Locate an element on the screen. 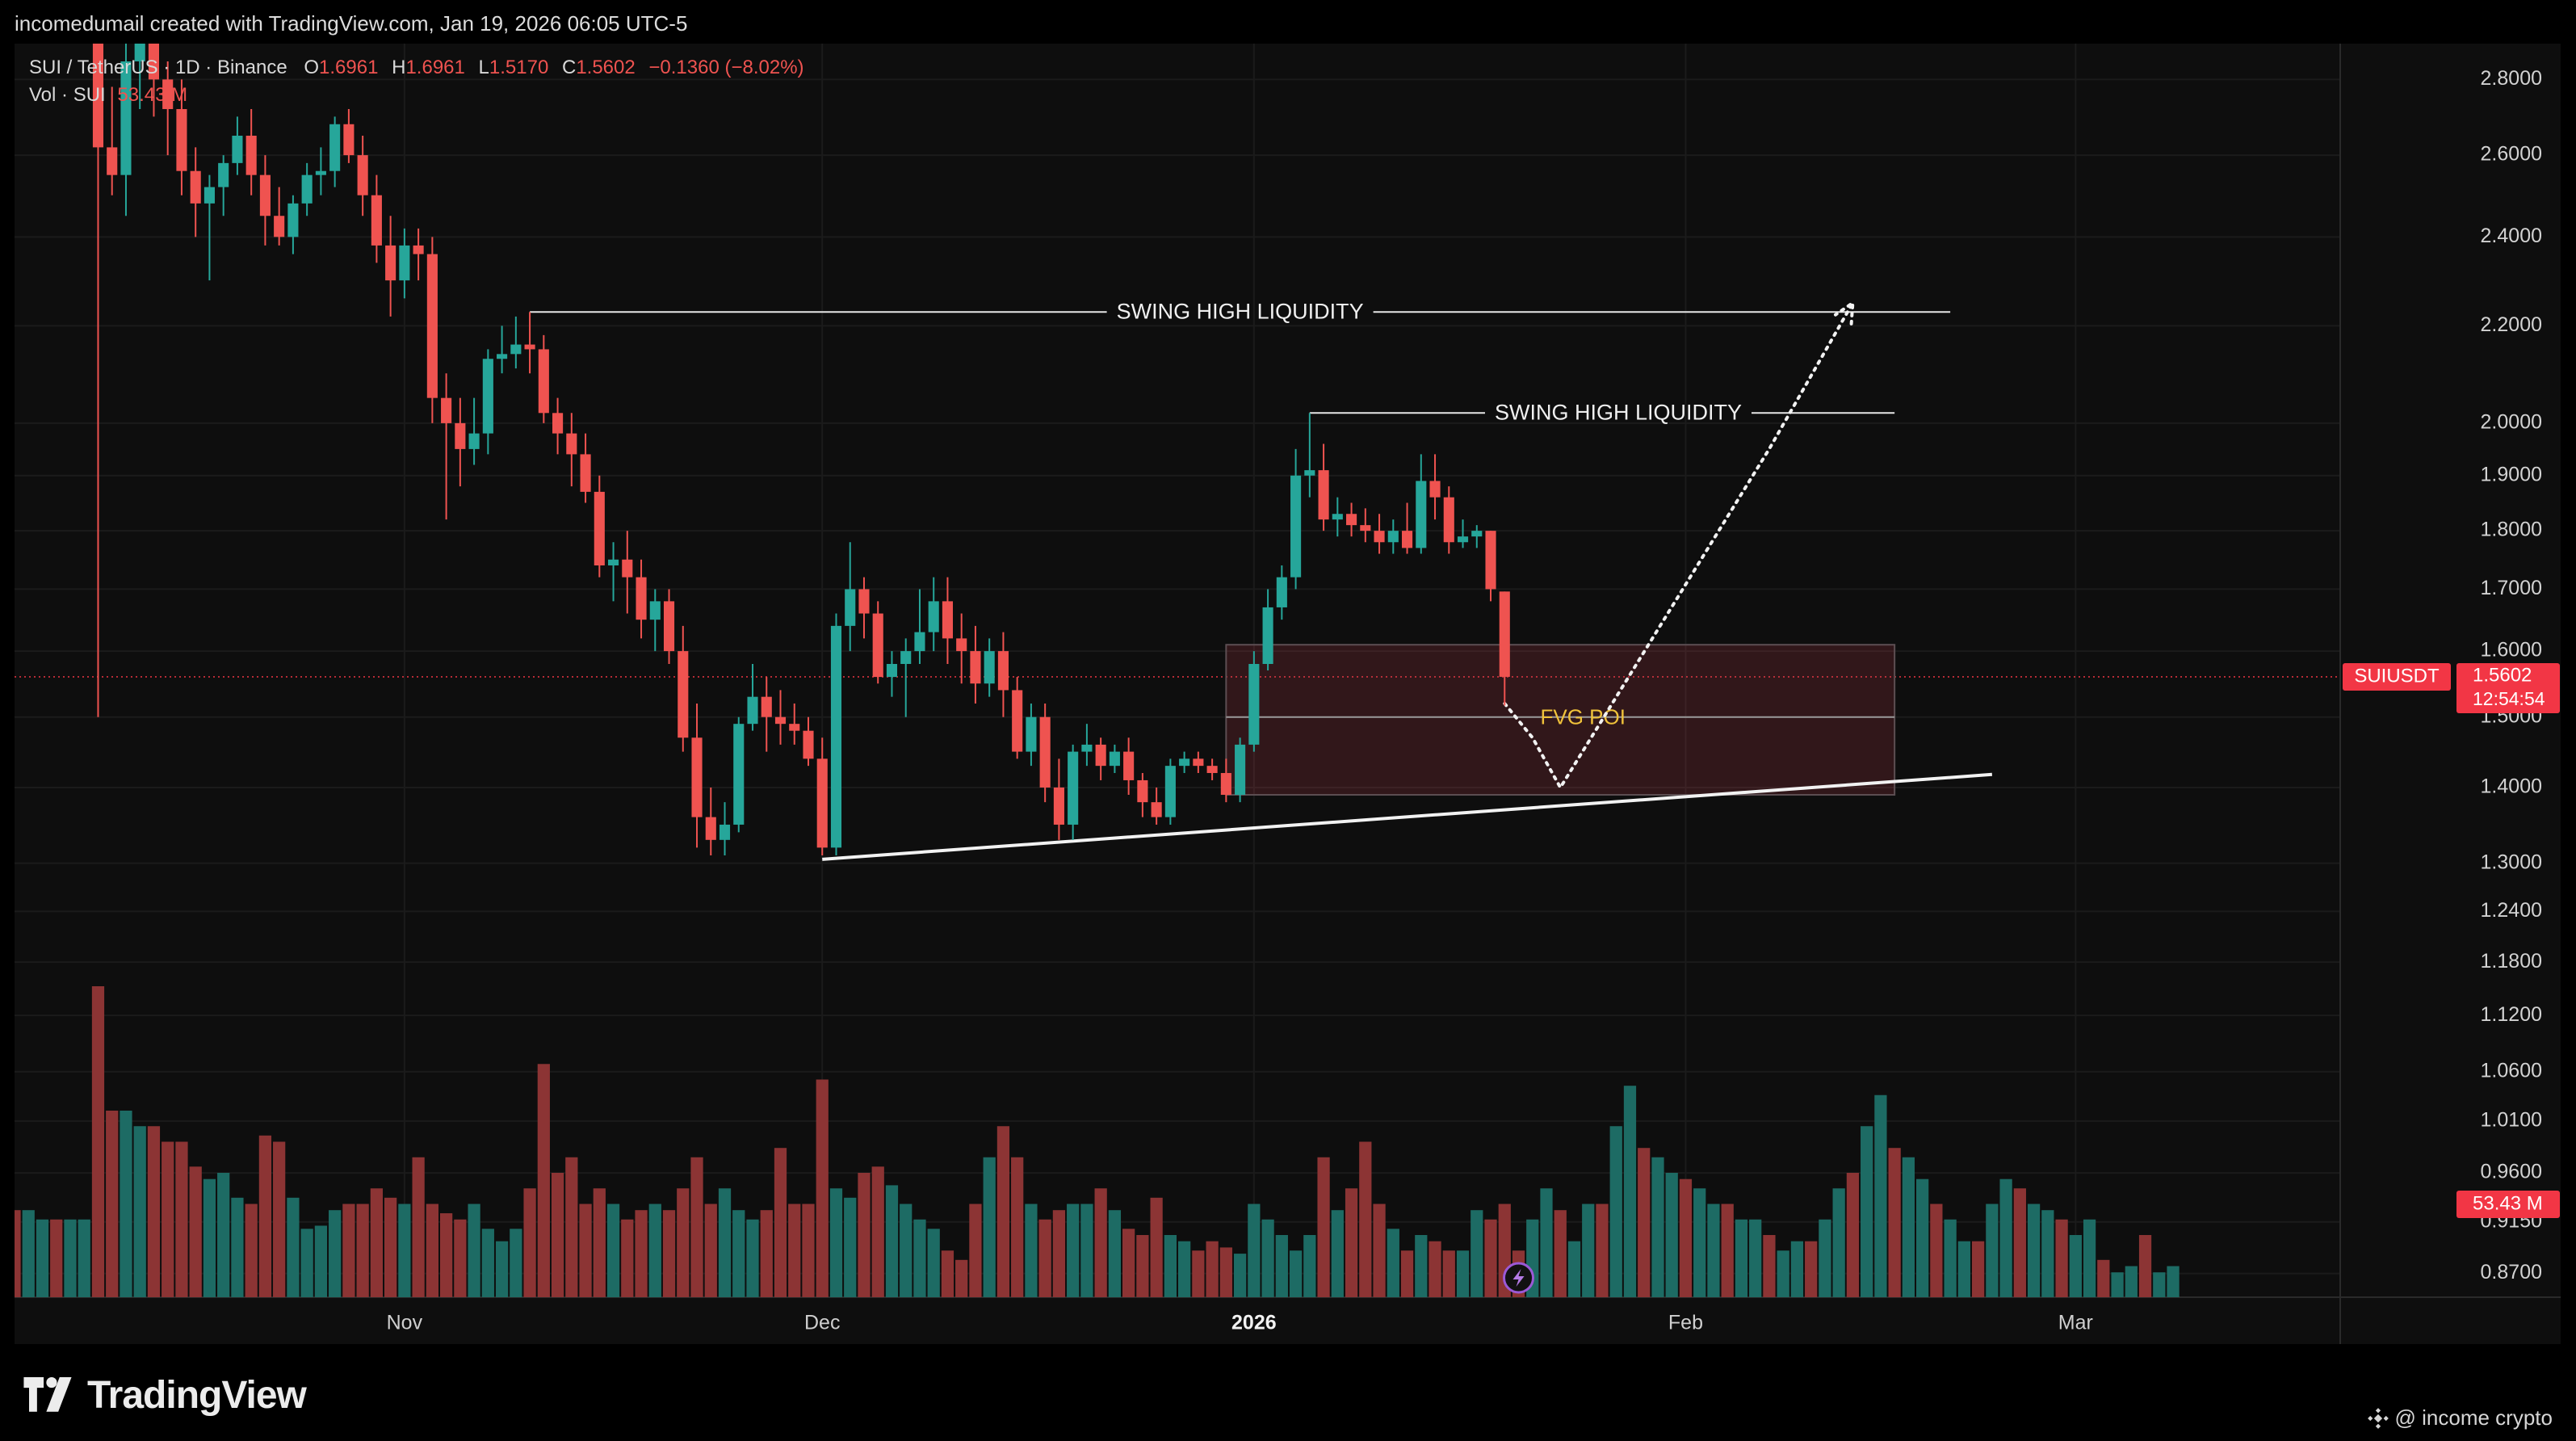  lightning-icon is located at coordinates (1519, 1278).